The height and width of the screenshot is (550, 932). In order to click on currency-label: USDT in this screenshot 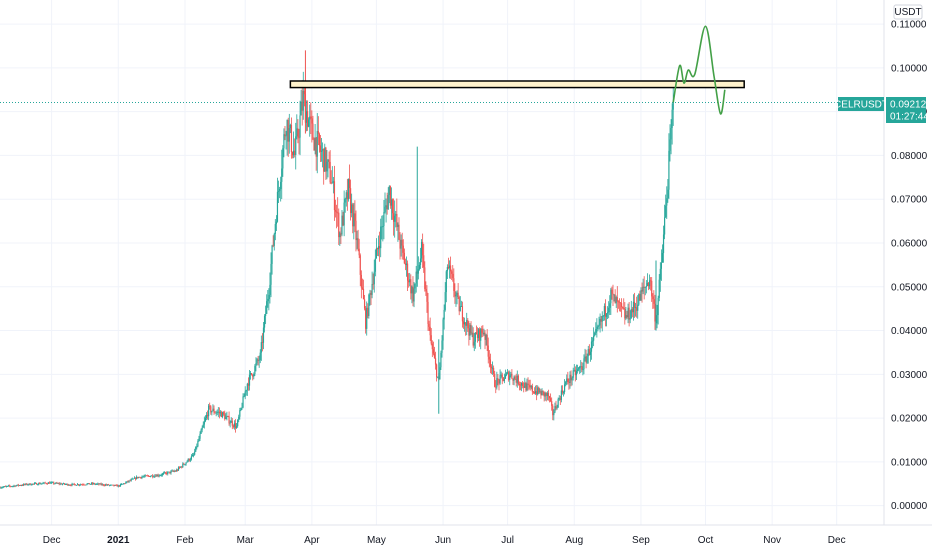, I will do `click(908, 12)`.